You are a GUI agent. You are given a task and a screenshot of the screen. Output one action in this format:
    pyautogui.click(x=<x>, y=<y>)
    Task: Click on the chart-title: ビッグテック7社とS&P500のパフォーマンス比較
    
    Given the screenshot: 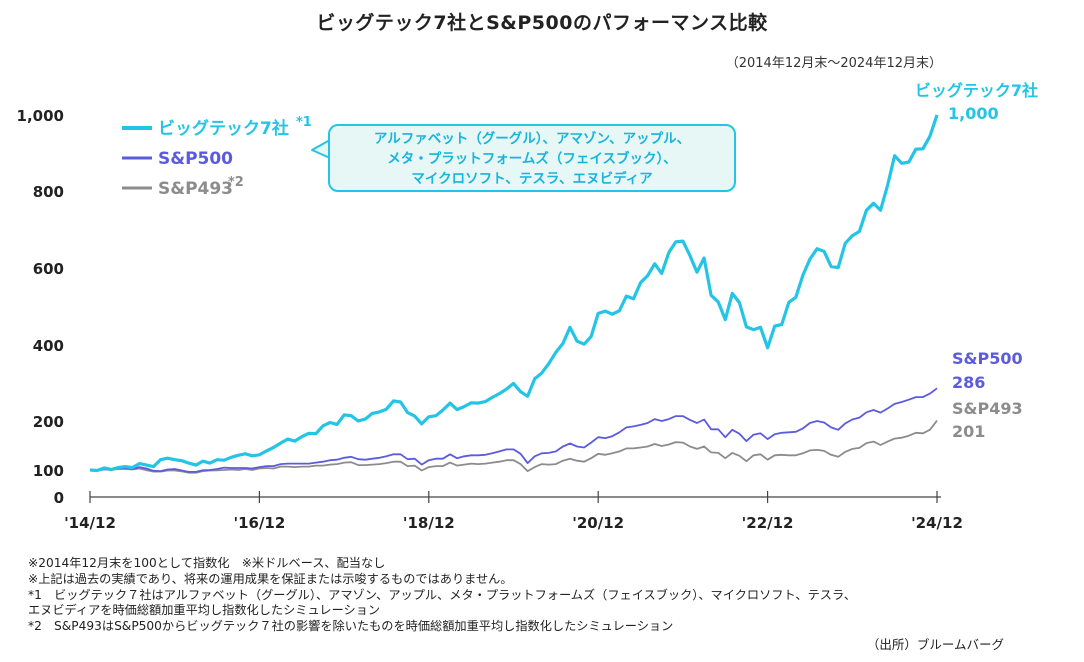 What is the action you would take?
    pyautogui.click(x=542, y=23)
    